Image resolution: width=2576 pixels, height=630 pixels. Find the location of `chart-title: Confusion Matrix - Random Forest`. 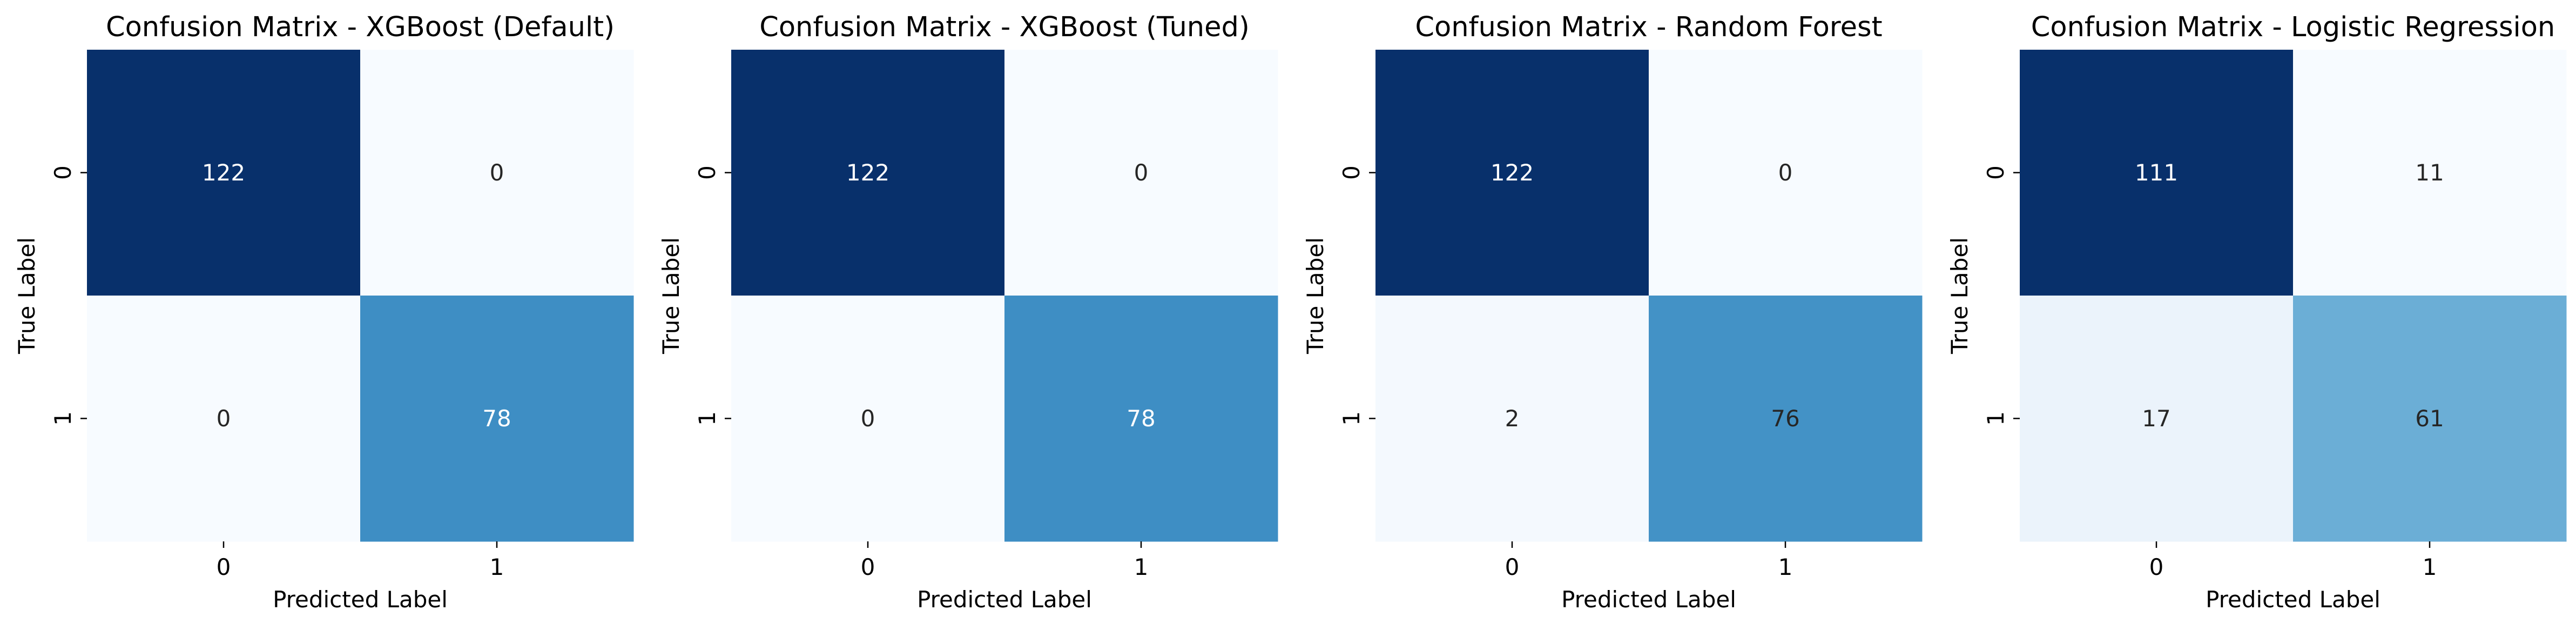

chart-title: Confusion Matrix - Random Forest is located at coordinates (1648, 27).